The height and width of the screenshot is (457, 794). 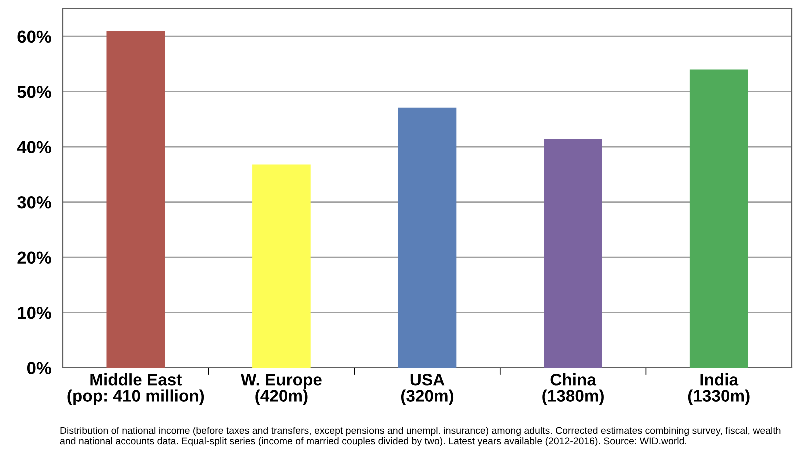 I want to click on x-tick-label: USA (320m), so click(x=427, y=390).